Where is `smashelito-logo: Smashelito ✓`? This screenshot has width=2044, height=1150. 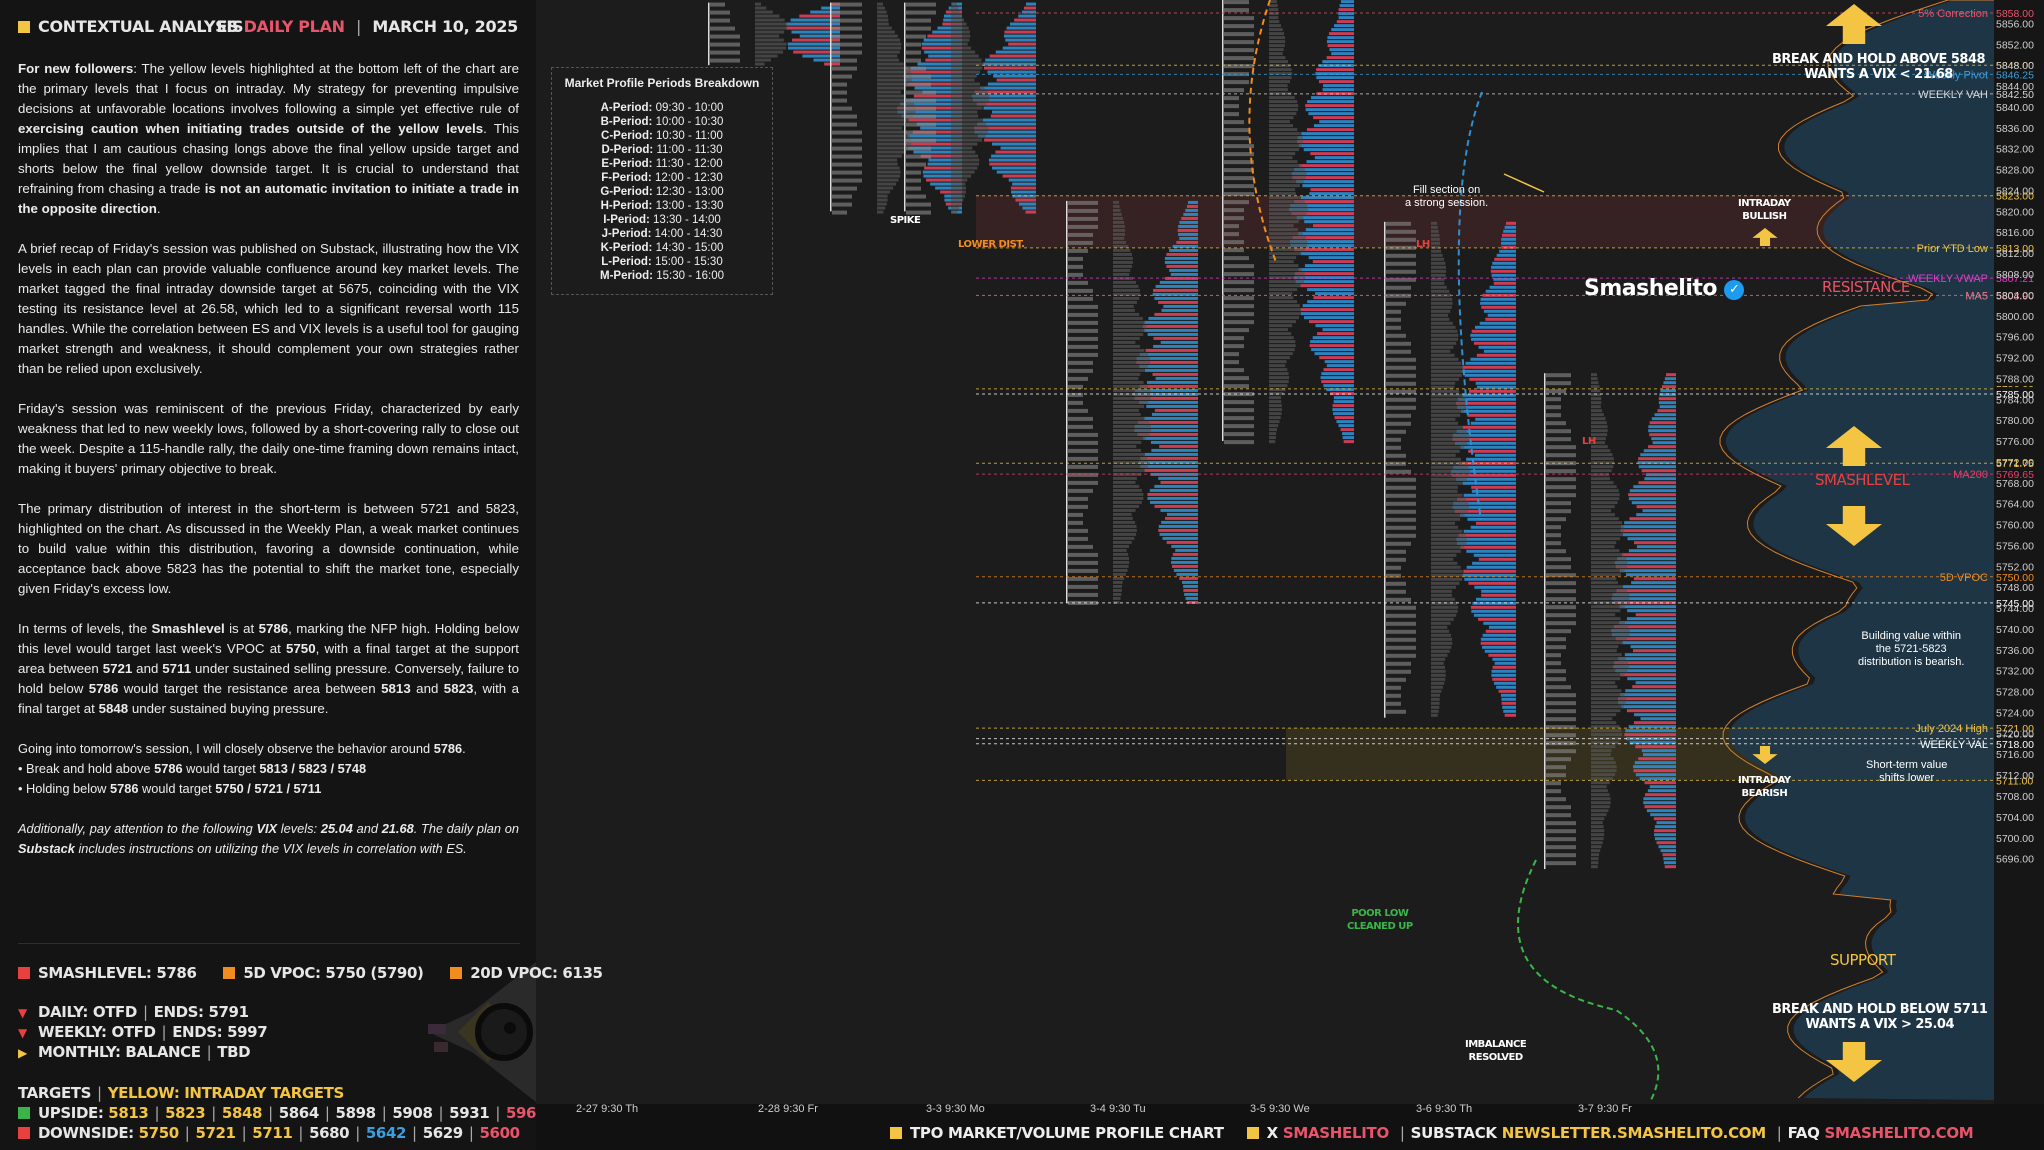
smashelito-logo: Smashelito ✓ is located at coordinates (1664, 288).